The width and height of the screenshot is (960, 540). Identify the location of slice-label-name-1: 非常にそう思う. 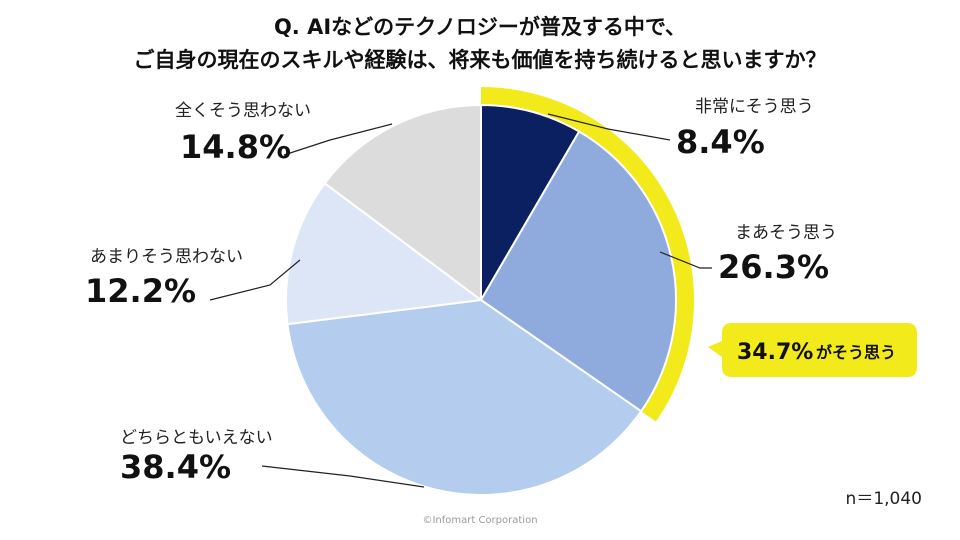
(754, 107).